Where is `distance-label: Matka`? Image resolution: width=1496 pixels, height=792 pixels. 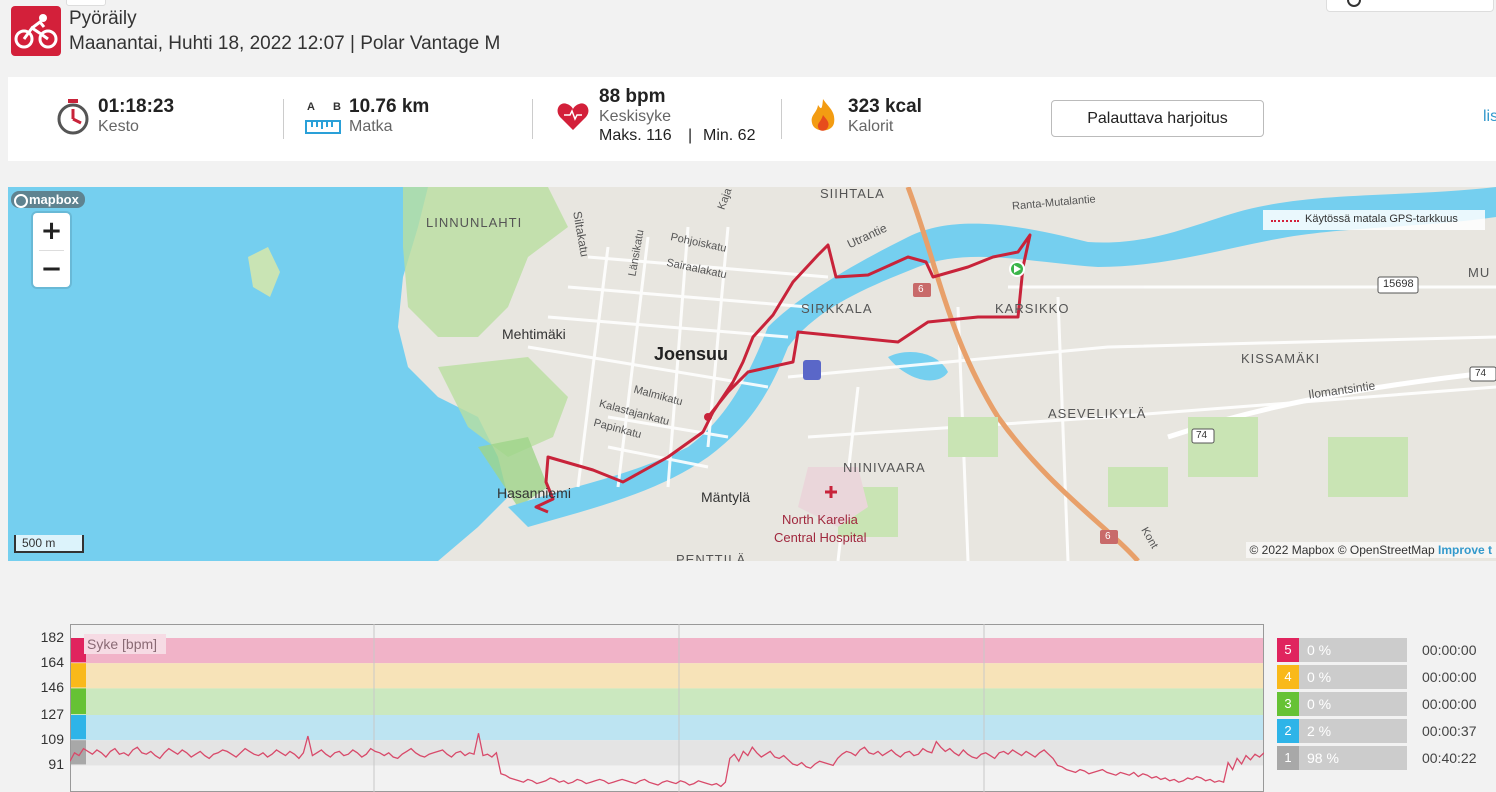 distance-label: Matka is located at coordinates (371, 126).